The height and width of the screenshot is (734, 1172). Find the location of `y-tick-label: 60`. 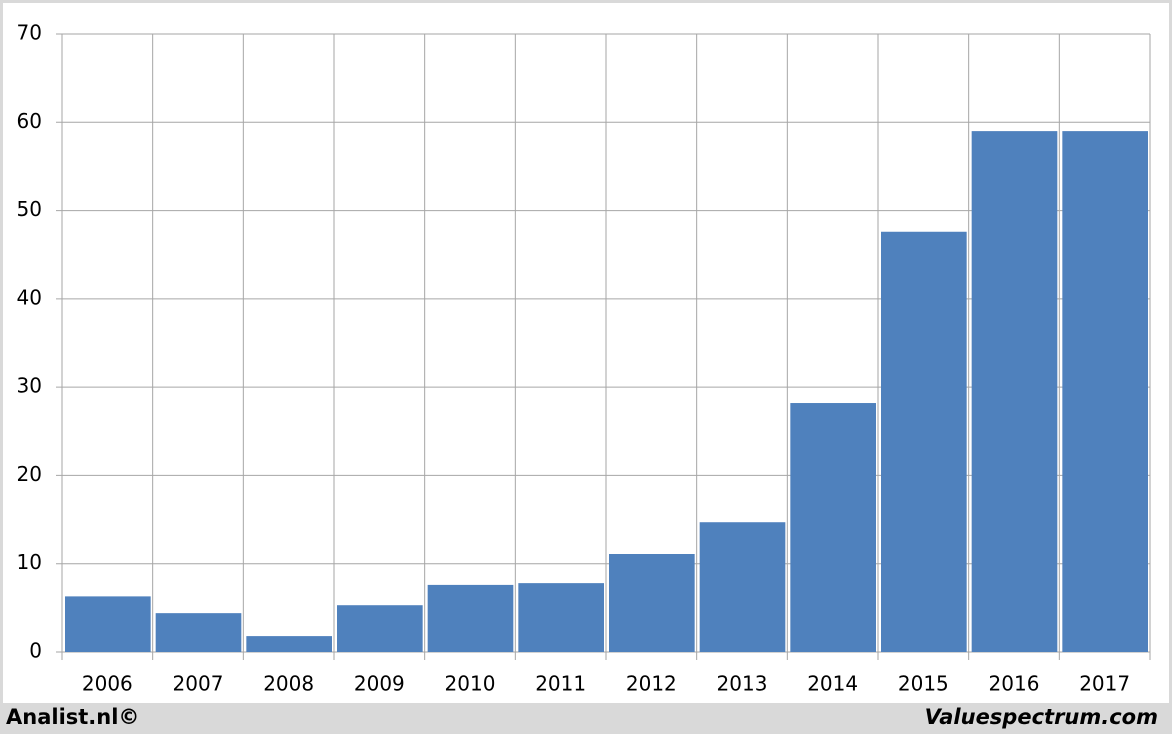

y-tick-label: 60 is located at coordinates (29, 121).